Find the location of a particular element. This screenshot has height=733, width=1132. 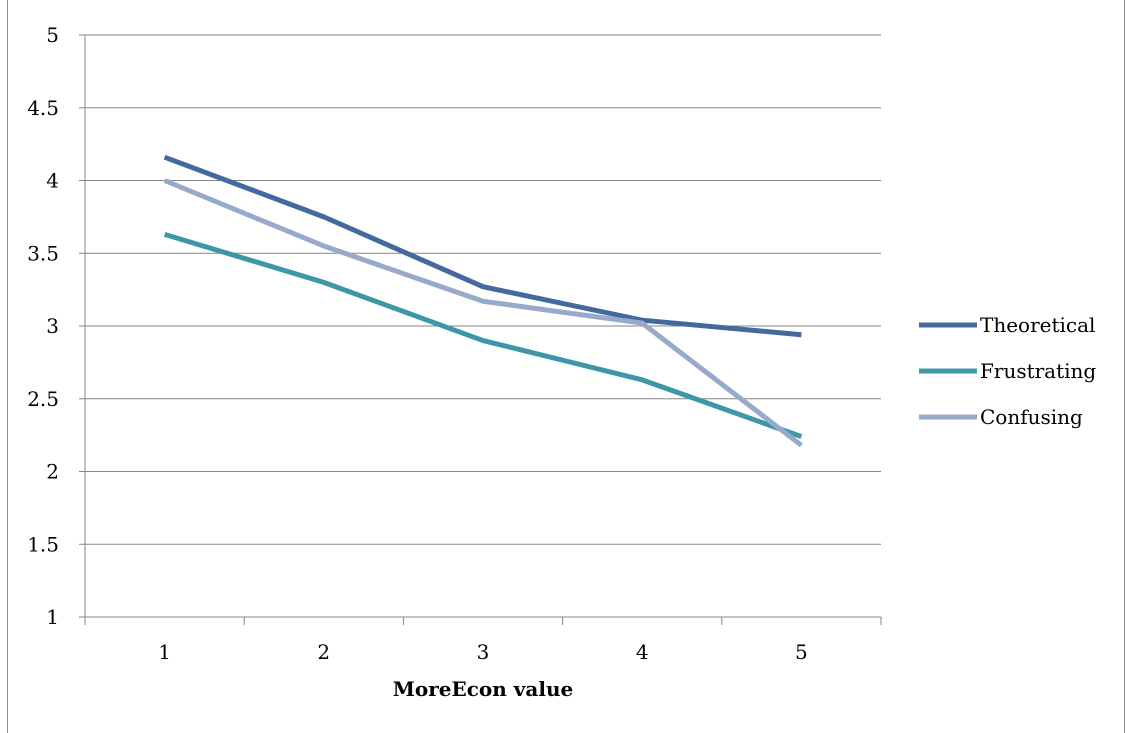

y-tick-labels: 1 1.5 2 2.5 3 3.5 4 4.5 5 is located at coordinates (43, 326).